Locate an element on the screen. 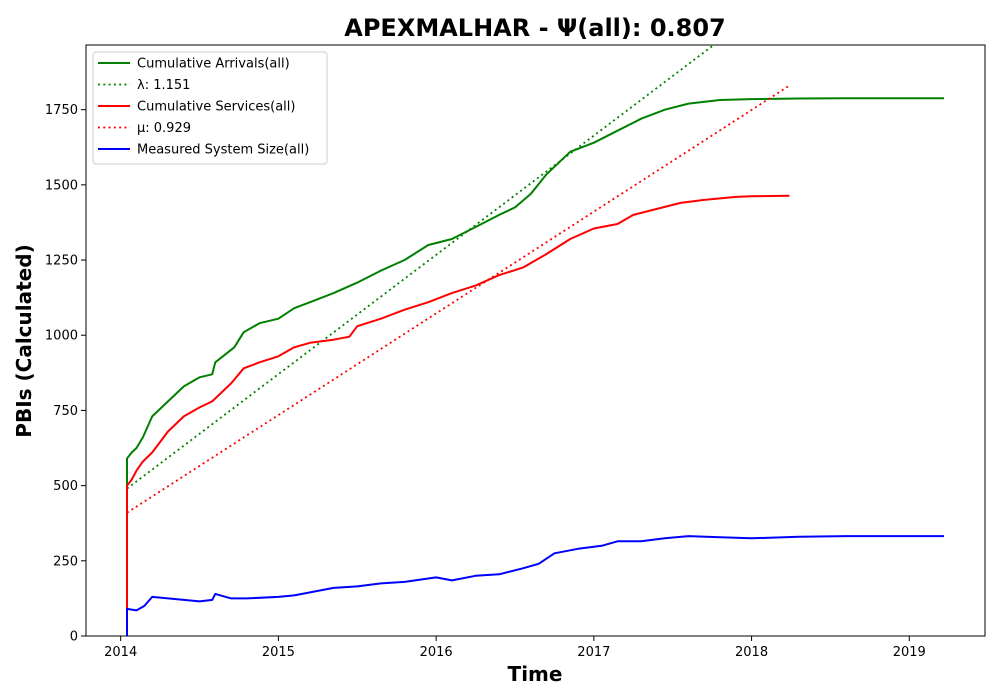 The width and height of the screenshot is (1000, 700). y-axis: 0 250 500 750 1000 1250 1500 1750 is located at coordinates (65, 374).